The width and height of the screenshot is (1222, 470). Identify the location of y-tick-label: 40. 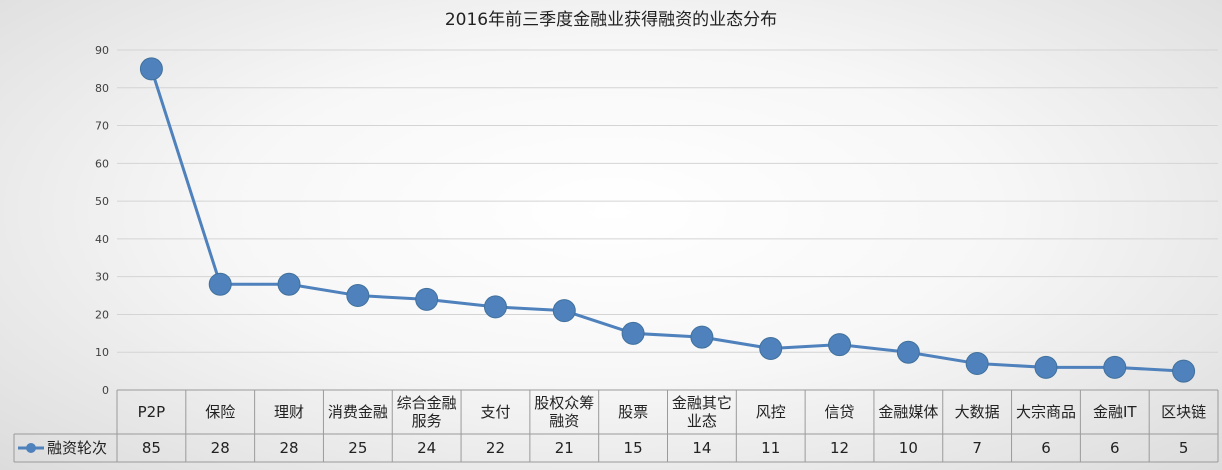
(102, 239).